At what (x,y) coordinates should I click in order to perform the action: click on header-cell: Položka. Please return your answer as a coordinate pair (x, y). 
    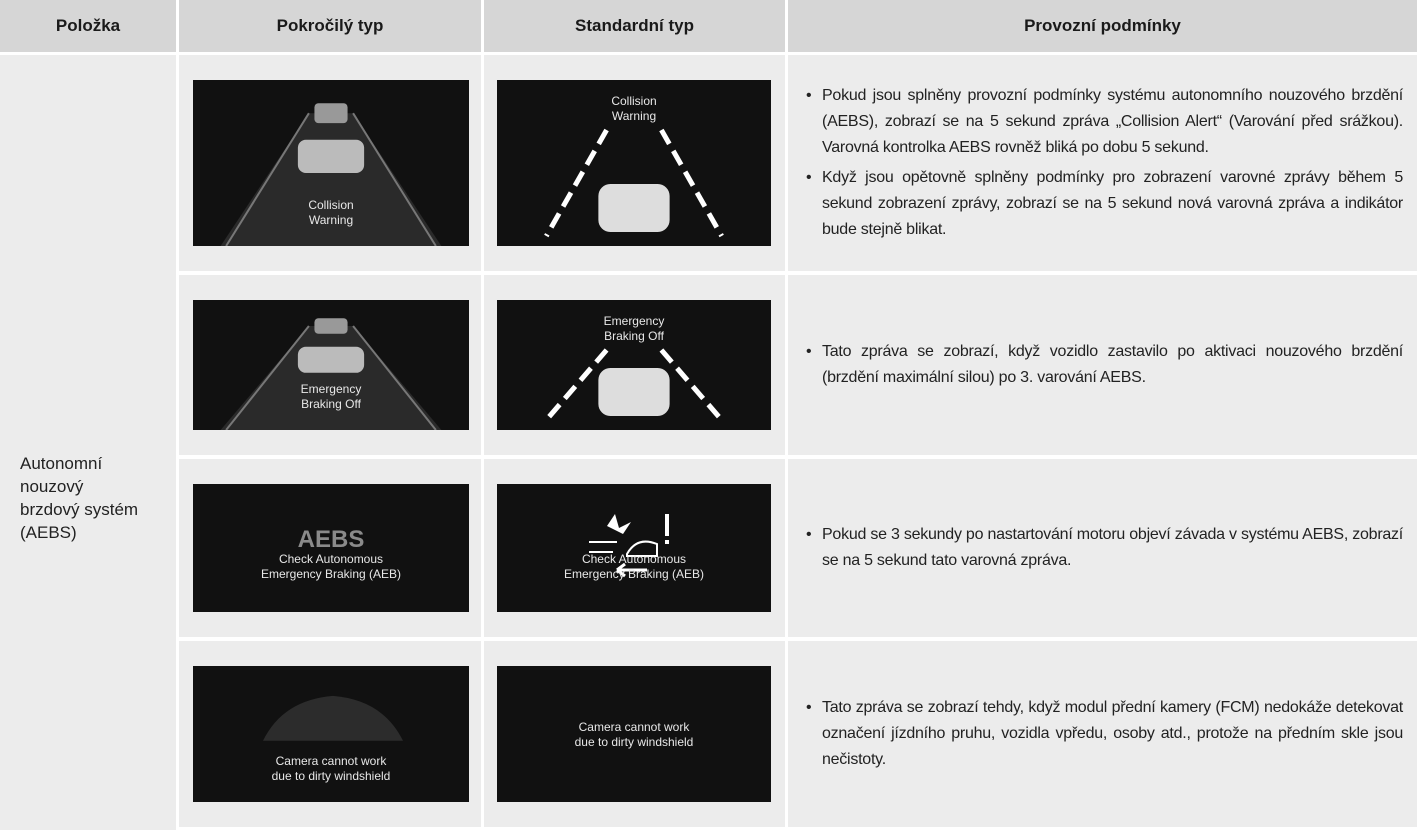
    Looking at the image, I should click on (88, 26).